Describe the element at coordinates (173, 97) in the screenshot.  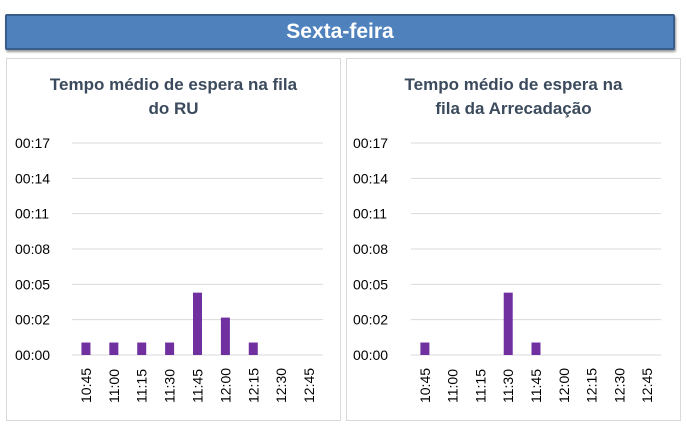
I see `chart-title: Tempo médio de espera na fila do RU` at that location.